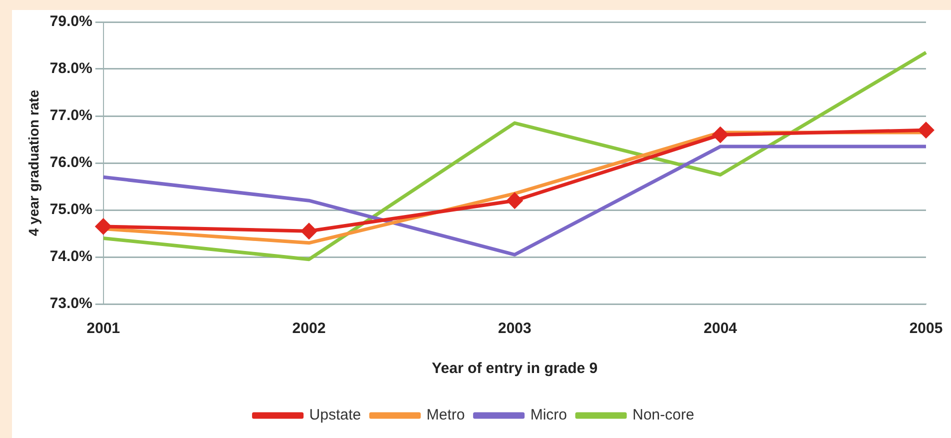  What do you see at coordinates (721, 329) in the screenshot?
I see `x-tick-label: 2004` at bounding box center [721, 329].